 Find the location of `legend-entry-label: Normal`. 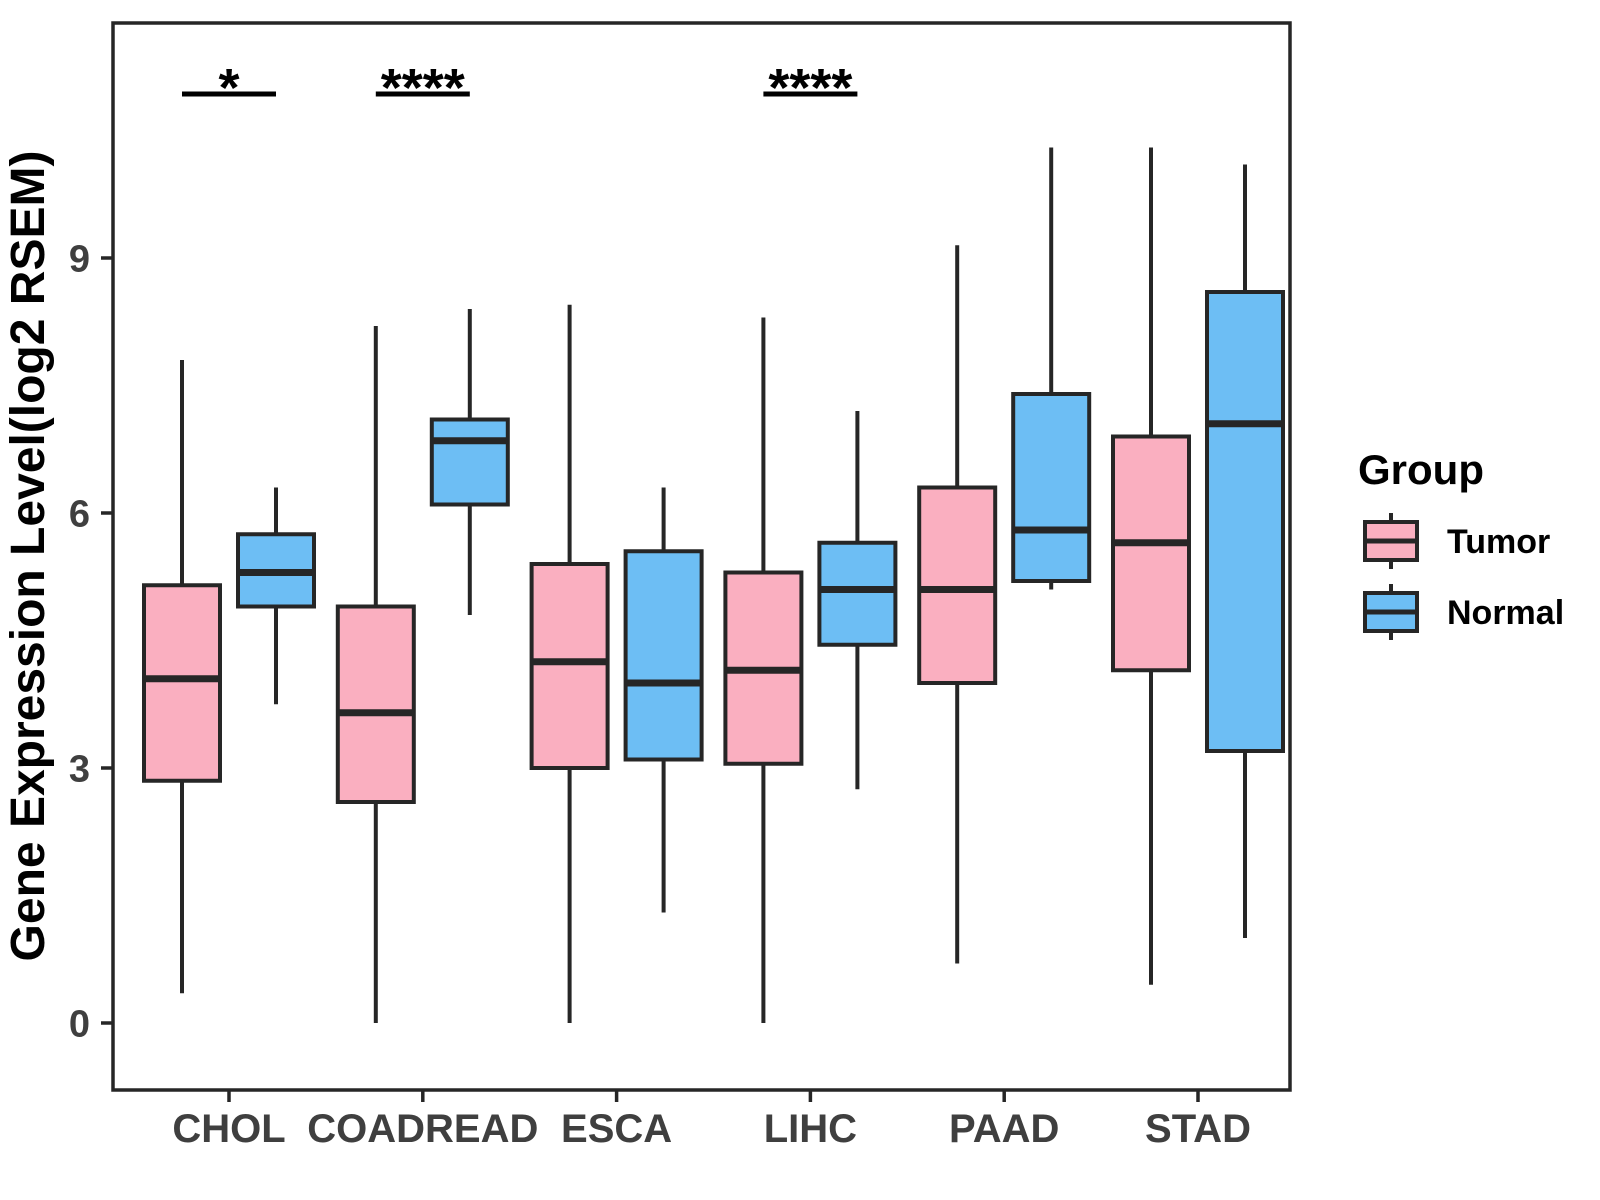

legend-entry-label: Normal is located at coordinates (1505, 613).